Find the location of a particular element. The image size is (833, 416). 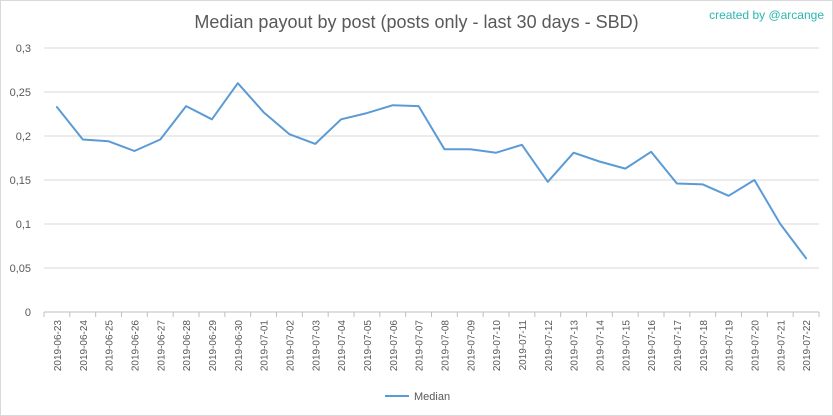

x-tick-label: 2019-07-09 is located at coordinates (471, 346).